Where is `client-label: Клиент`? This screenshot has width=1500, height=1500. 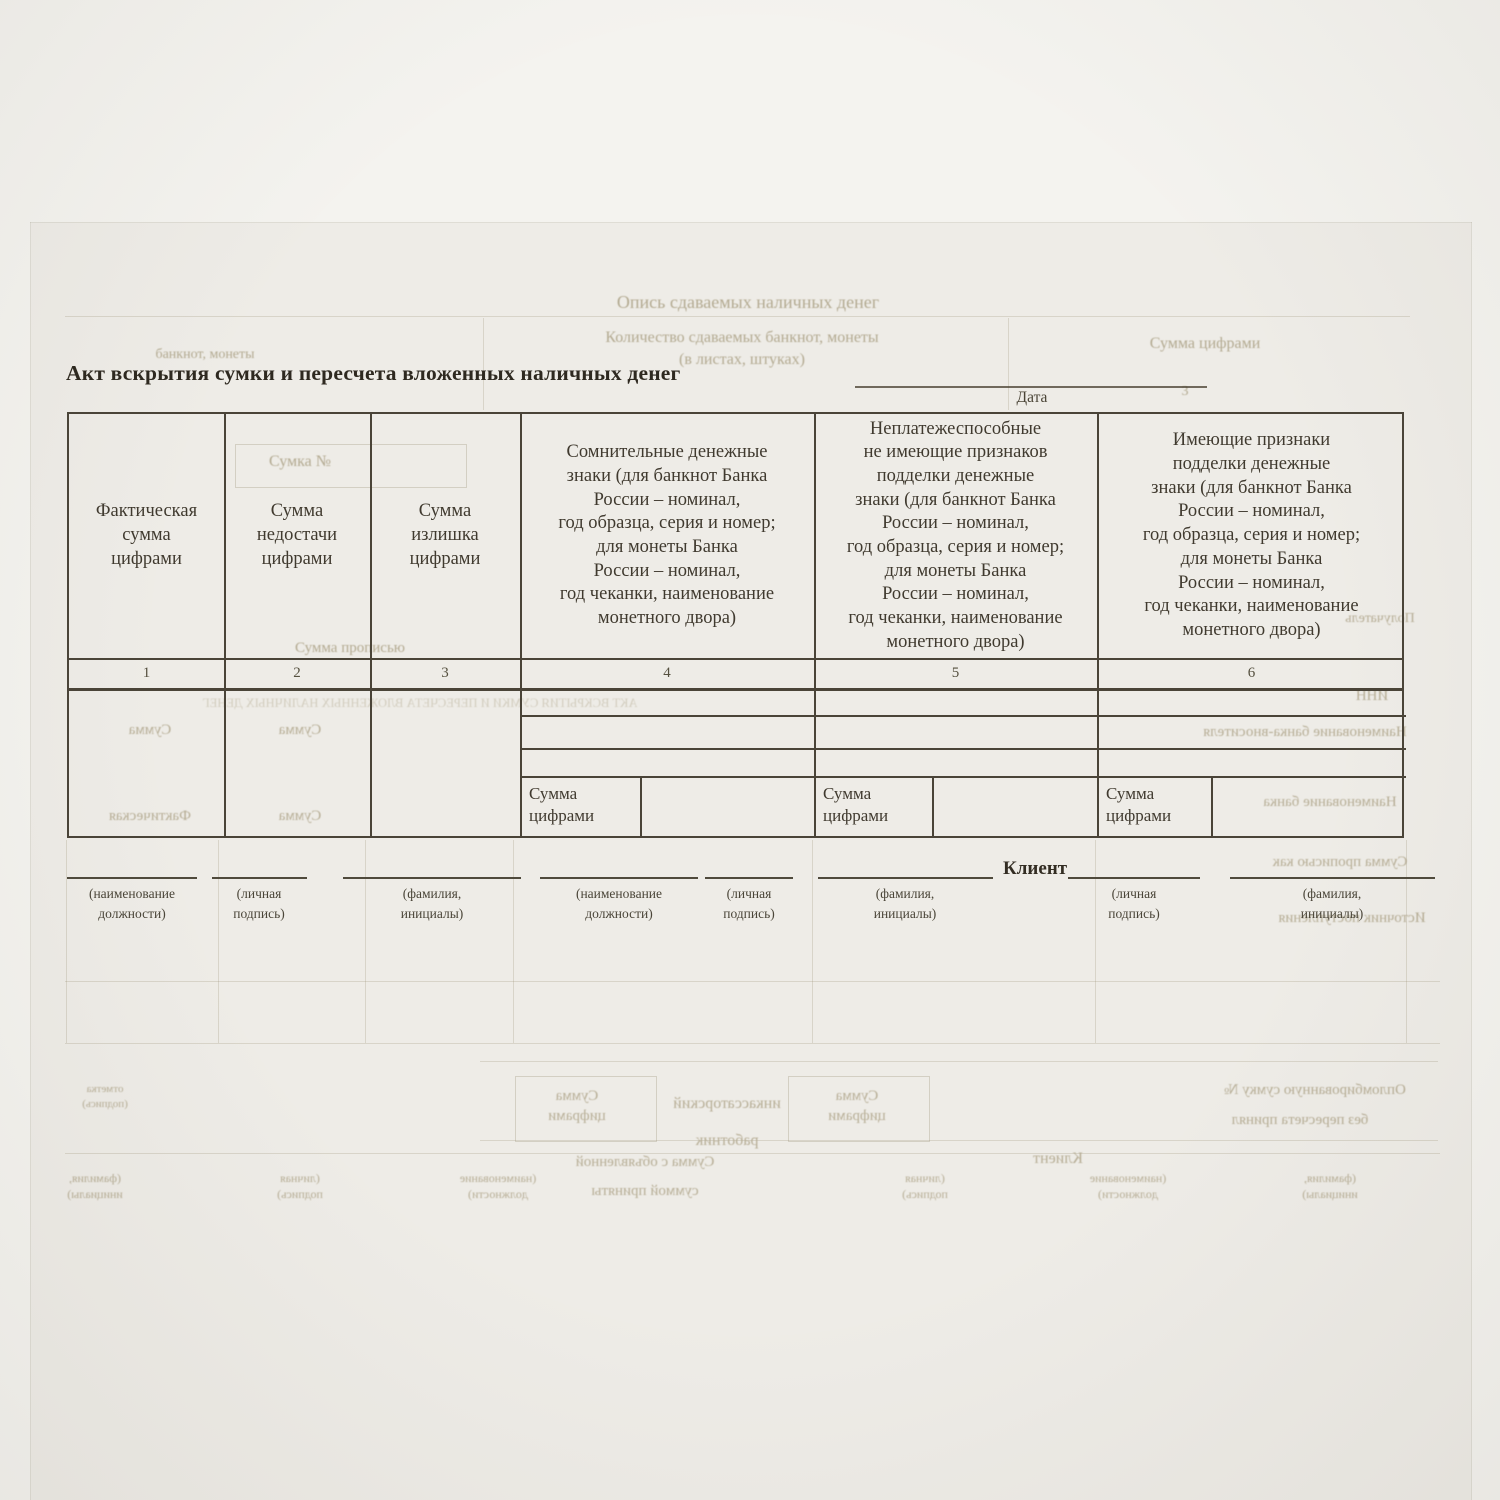 client-label: Клиент is located at coordinates (1035, 868).